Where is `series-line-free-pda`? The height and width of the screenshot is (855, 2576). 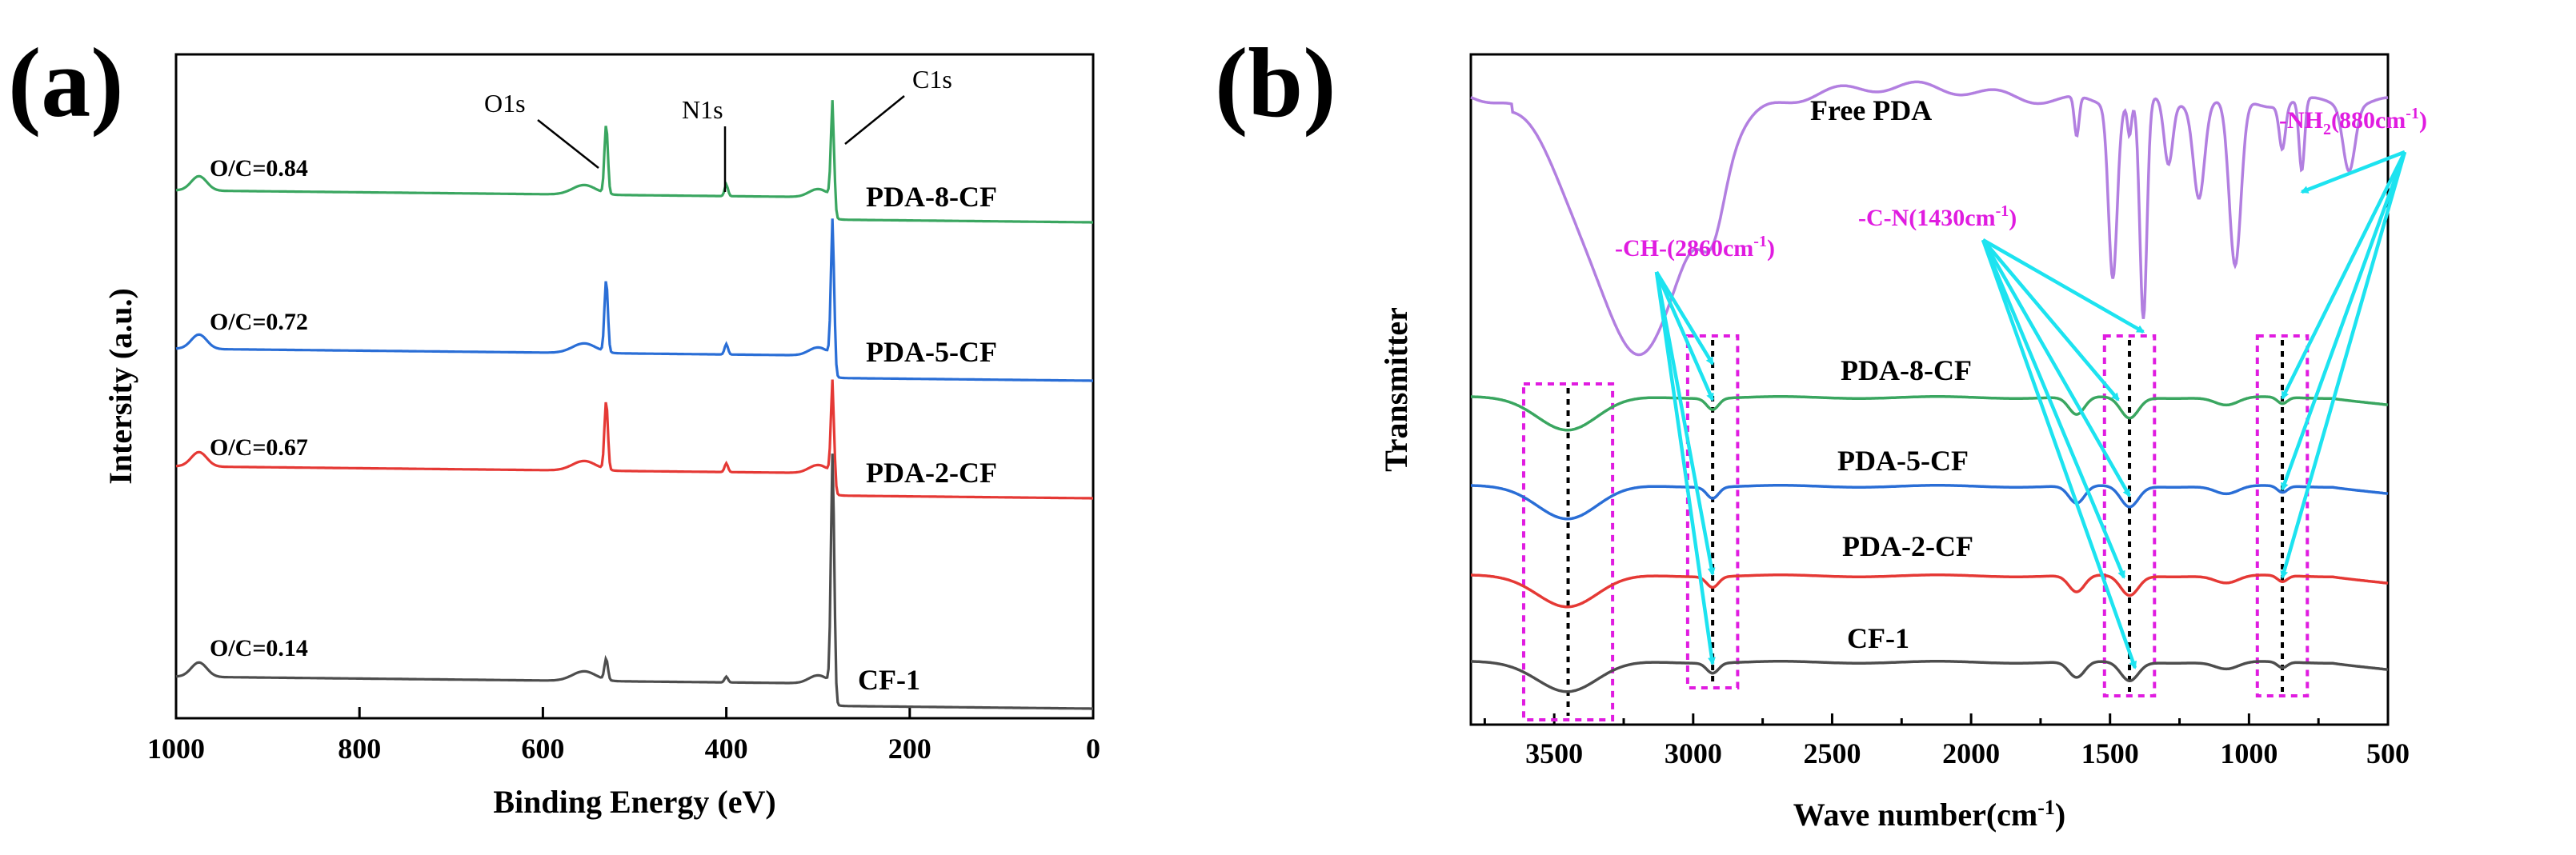 series-line-free-pda is located at coordinates (1929, 218).